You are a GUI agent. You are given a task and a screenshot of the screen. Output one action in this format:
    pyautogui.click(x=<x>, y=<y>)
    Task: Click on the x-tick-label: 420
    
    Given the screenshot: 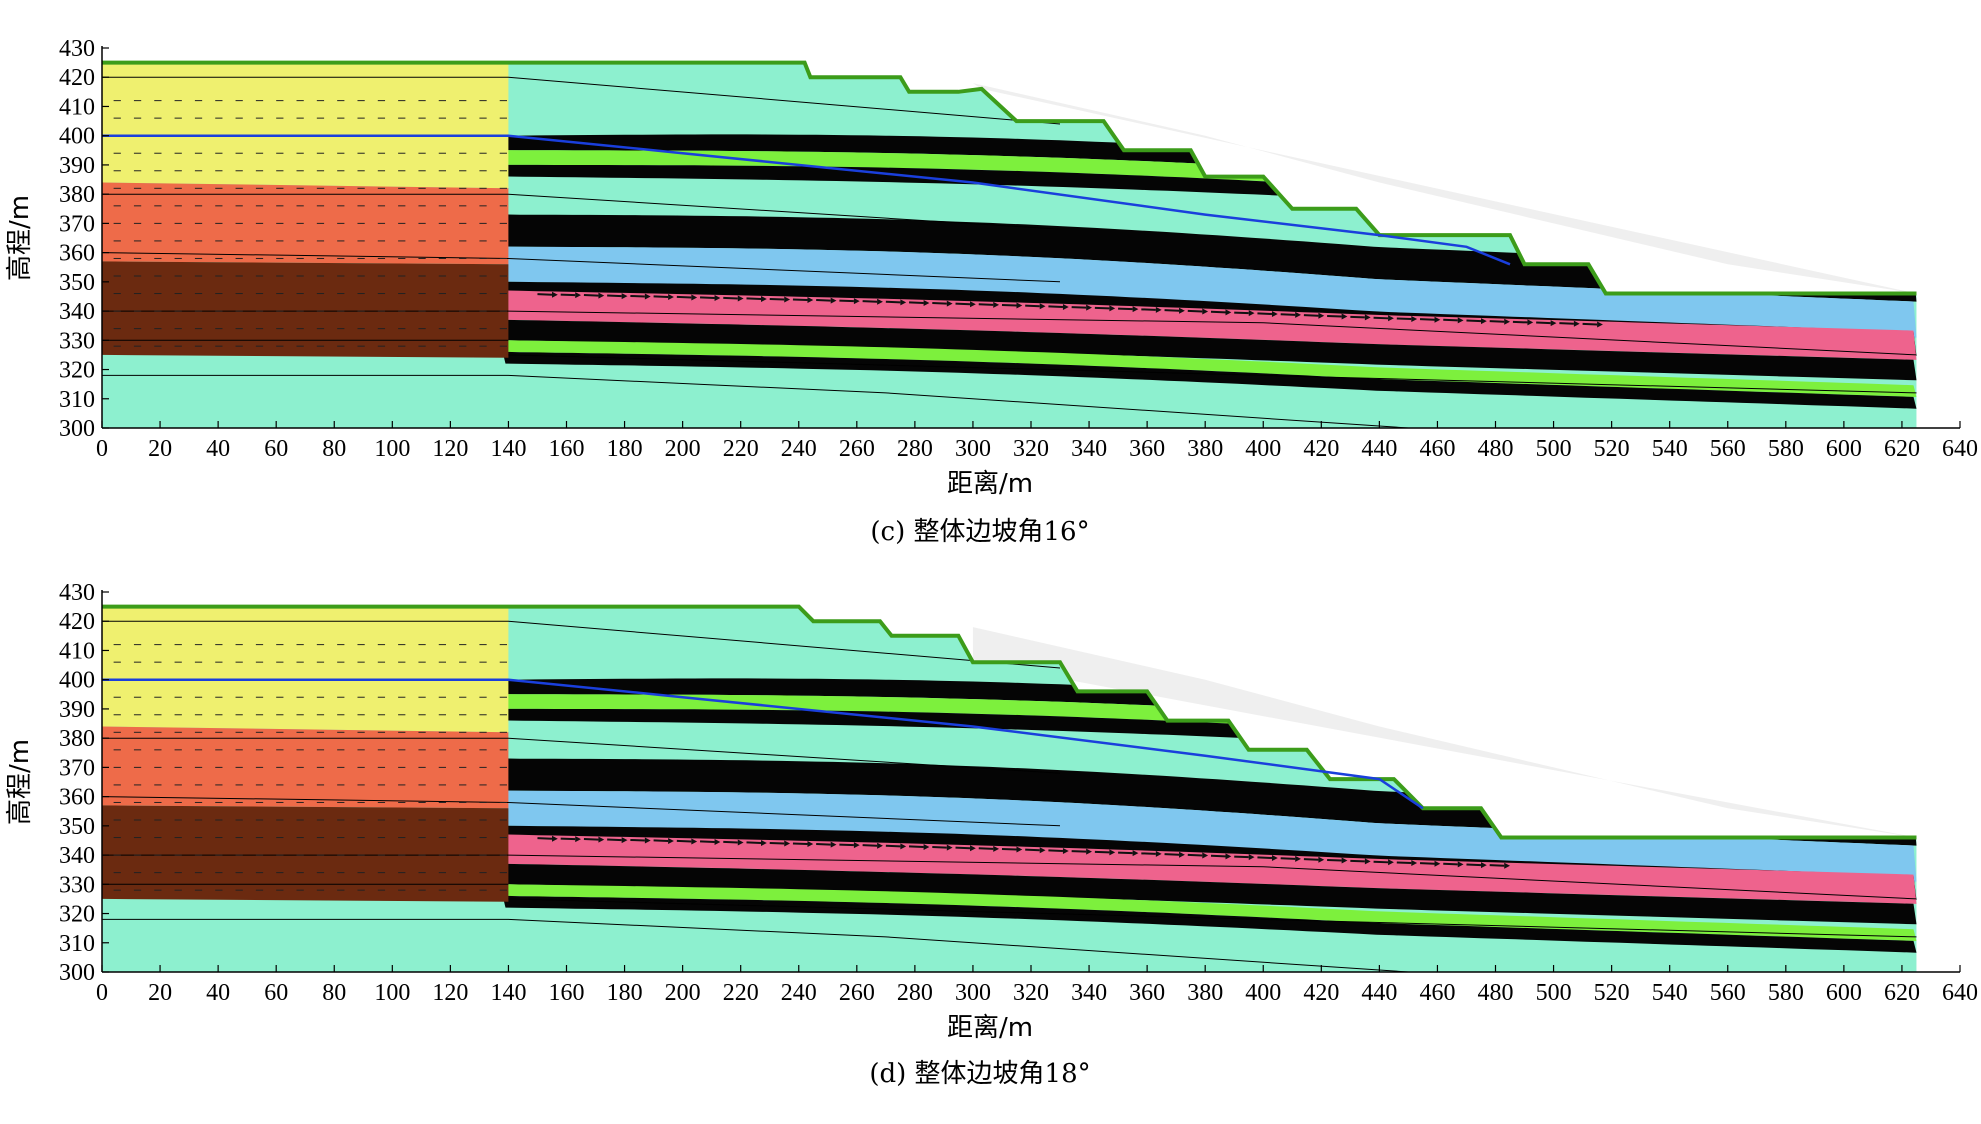 What is the action you would take?
    pyautogui.click(x=1321, y=993)
    